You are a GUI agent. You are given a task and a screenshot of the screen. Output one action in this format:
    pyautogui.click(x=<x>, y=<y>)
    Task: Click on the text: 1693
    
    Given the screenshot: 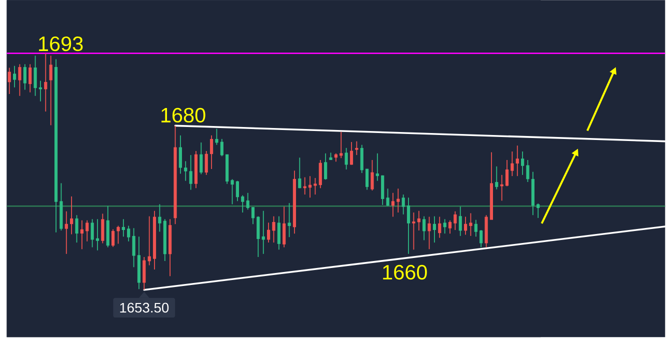 What is the action you would take?
    pyautogui.click(x=61, y=44)
    